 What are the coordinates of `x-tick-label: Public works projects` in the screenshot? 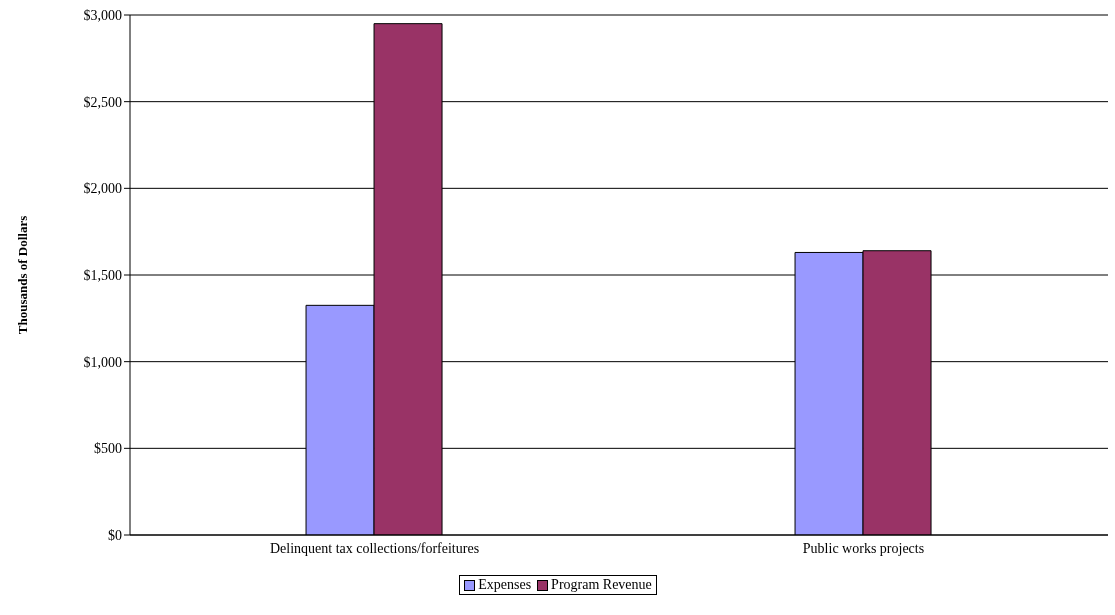 It's located at (863, 548).